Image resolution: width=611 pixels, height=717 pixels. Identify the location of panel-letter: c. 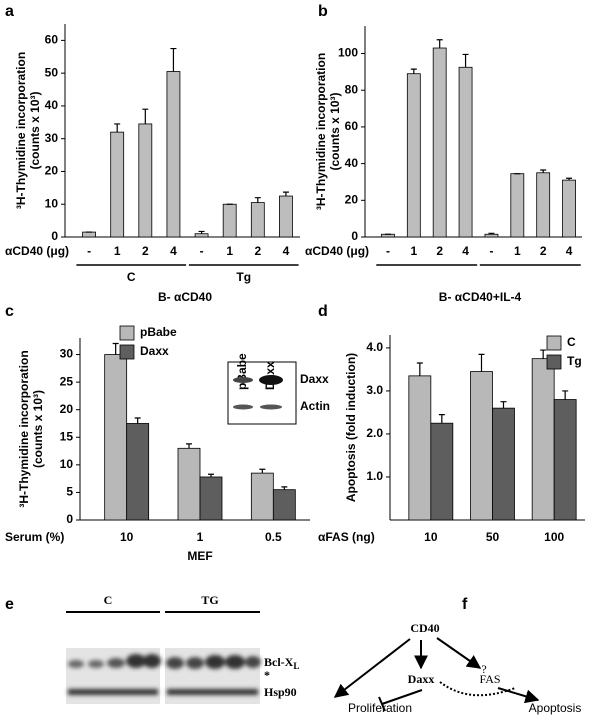
(9, 311).